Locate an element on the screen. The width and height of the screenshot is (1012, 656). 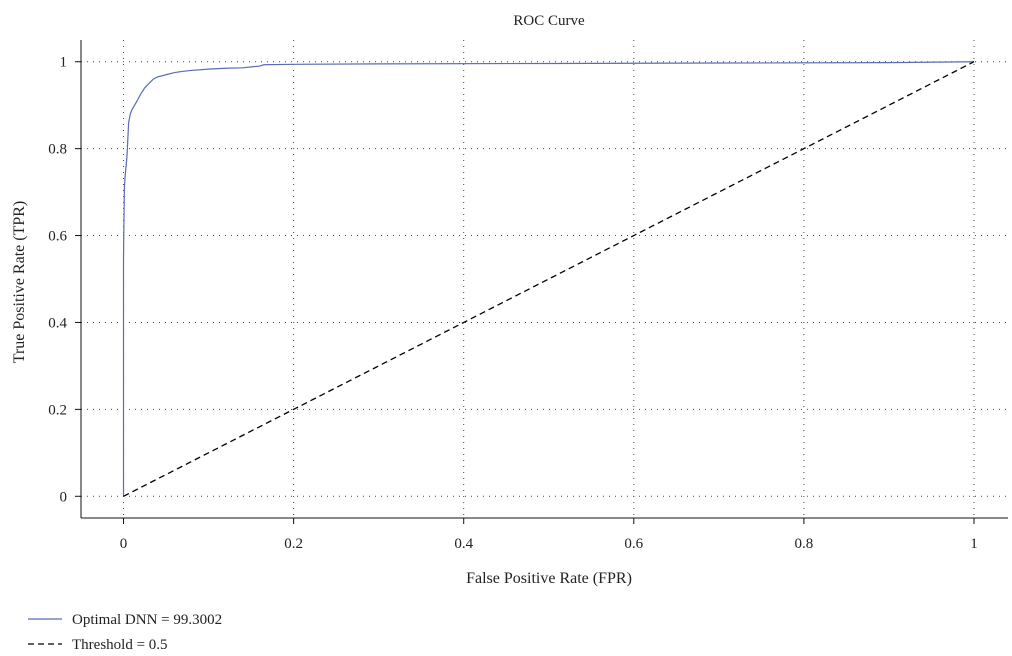
legend-item-threshold: Threshold = 0.5 is located at coordinates (98, 645).